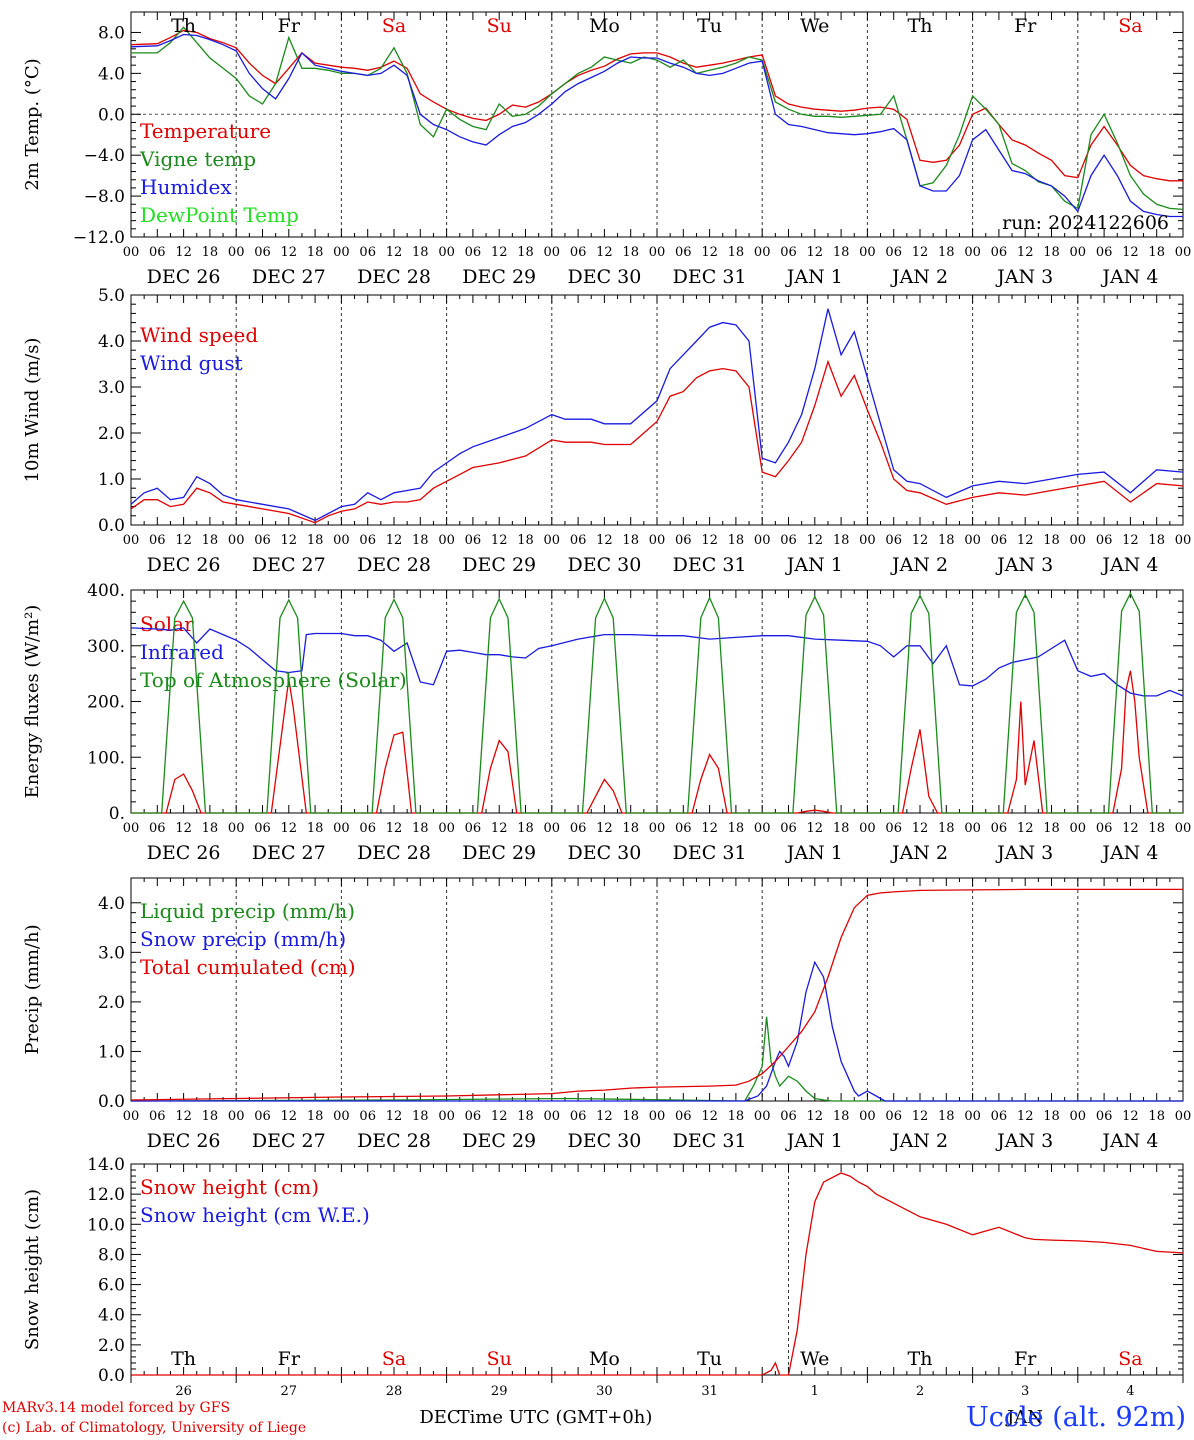  I want to click on x-axis-title: Time UTC (GMT+0h), so click(555, 1417).